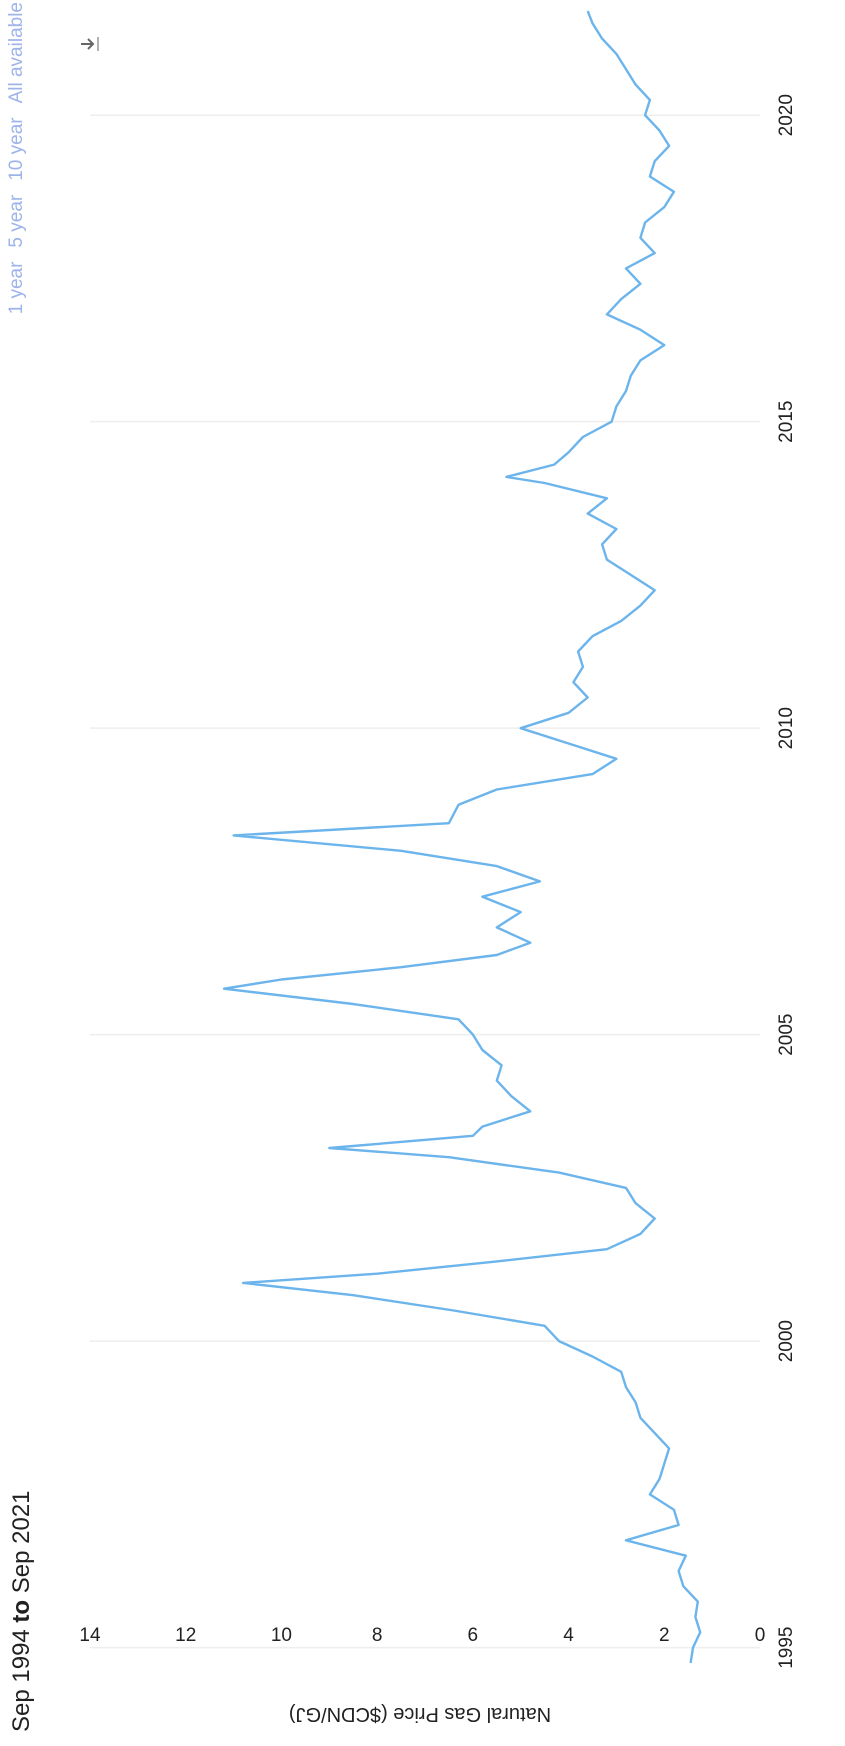 Image resolution: width=845 pixels, height=1746 pixels. What do you see at coordinates (568, 1635) in the screenshot?
I see `y-tick-label: 4` at bounding box center [568, 1635].